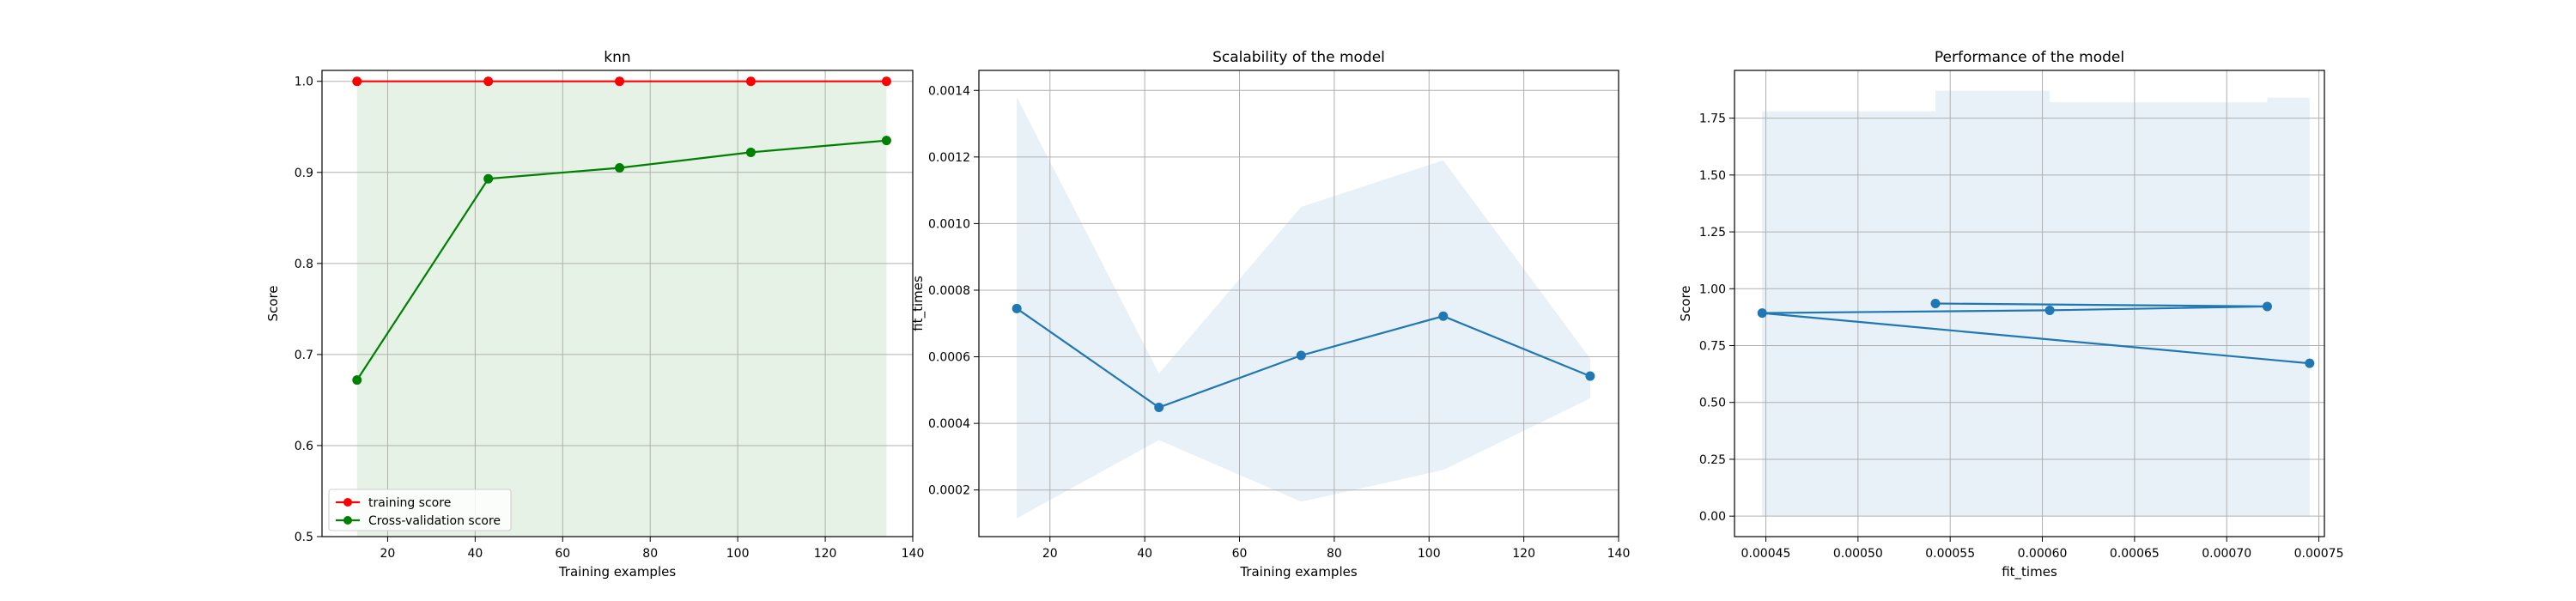 The height and width of the screenshot is (601, 2576). What do you see at coordinates (617, 57) in the screenshot?
I see `chart-title: knn` at bounding box center [617, 57].